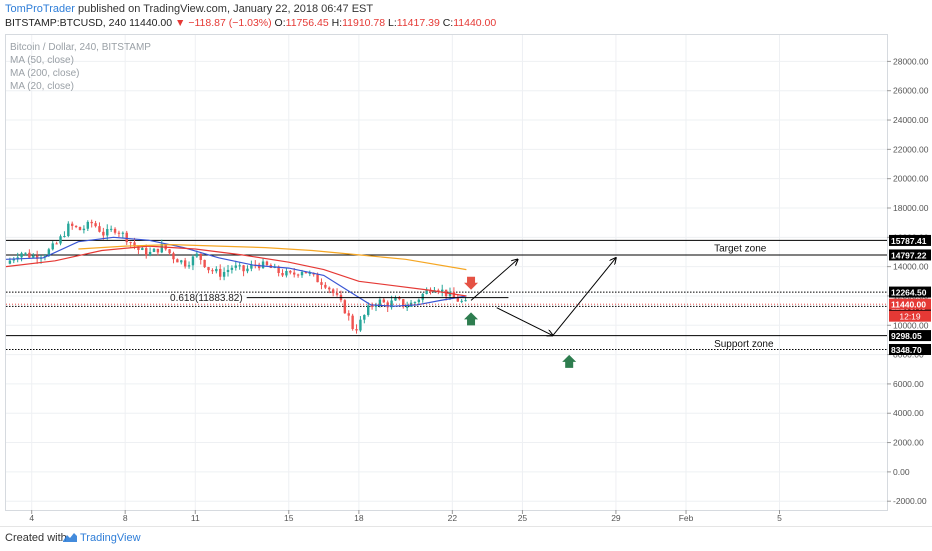 This screenshot has width=932, height=551. I want to click on ma-50-close-line, so click(236, 271).